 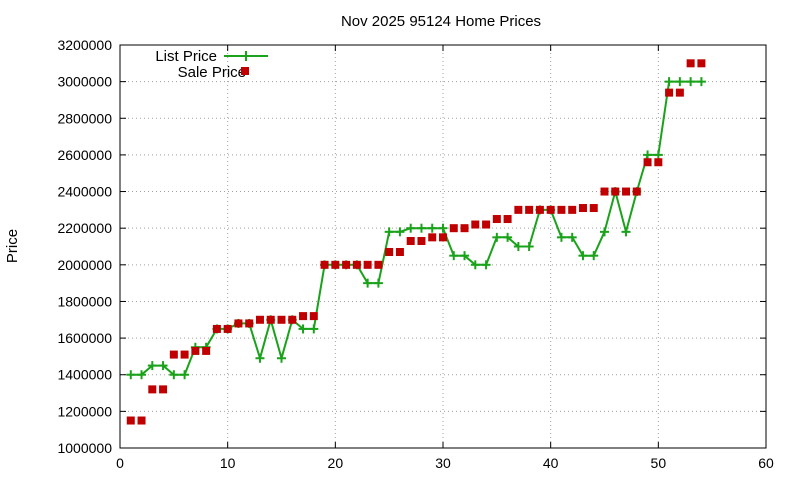 I want to click on x-tick-label: 50, so click(x=659, y=463).